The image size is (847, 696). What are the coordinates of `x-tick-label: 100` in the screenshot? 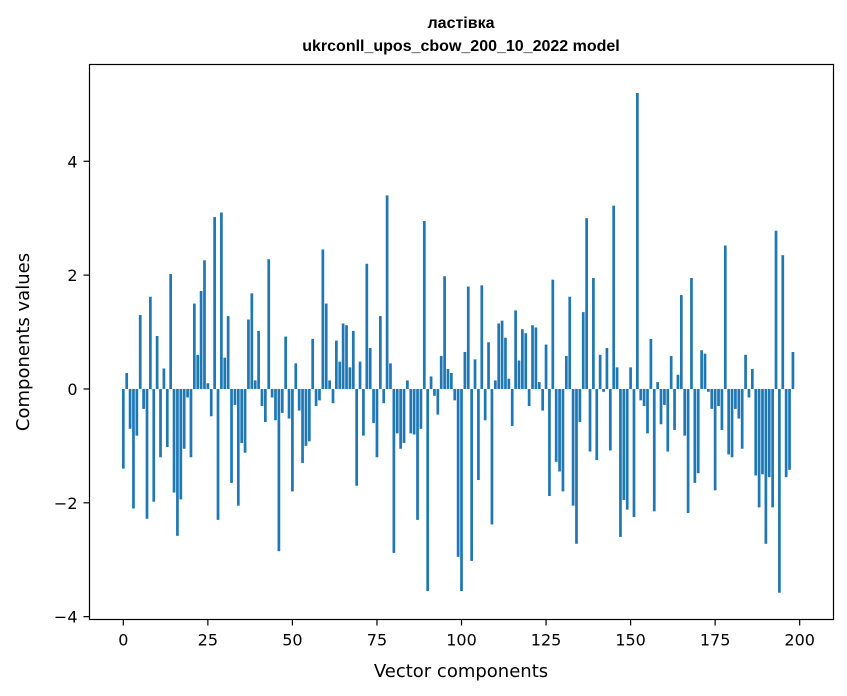 It's located at (461, 640).